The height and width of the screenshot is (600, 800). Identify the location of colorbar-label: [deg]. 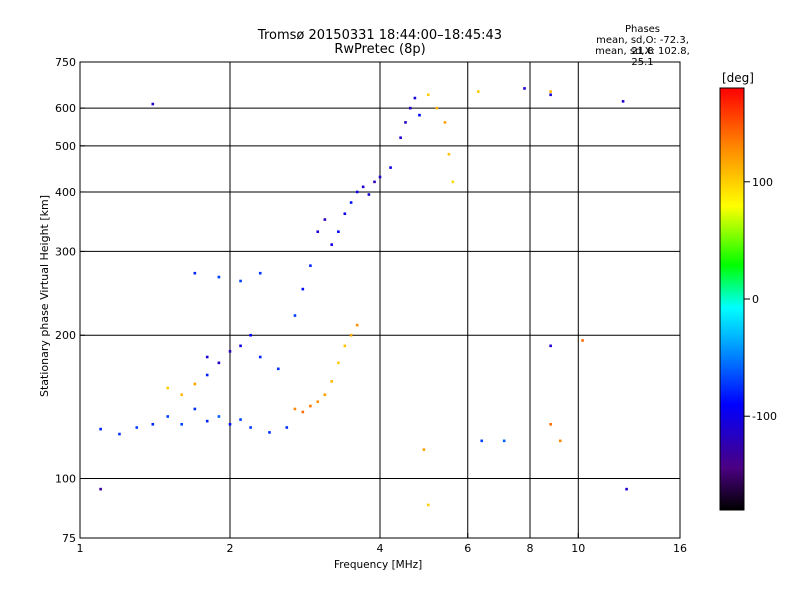
(738, 78).